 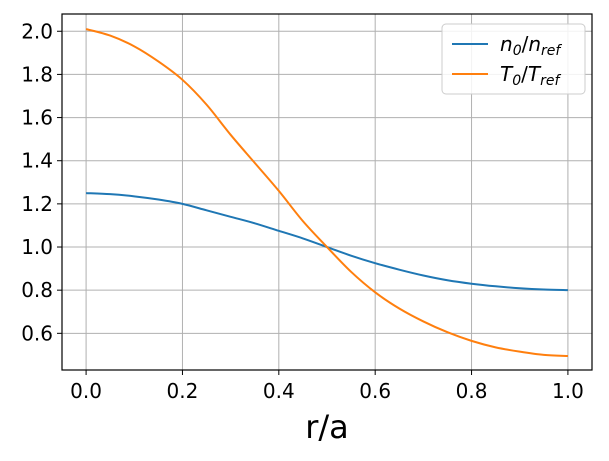 I want to click on legend-label: T0/Tref, so click(x=530, y=75).